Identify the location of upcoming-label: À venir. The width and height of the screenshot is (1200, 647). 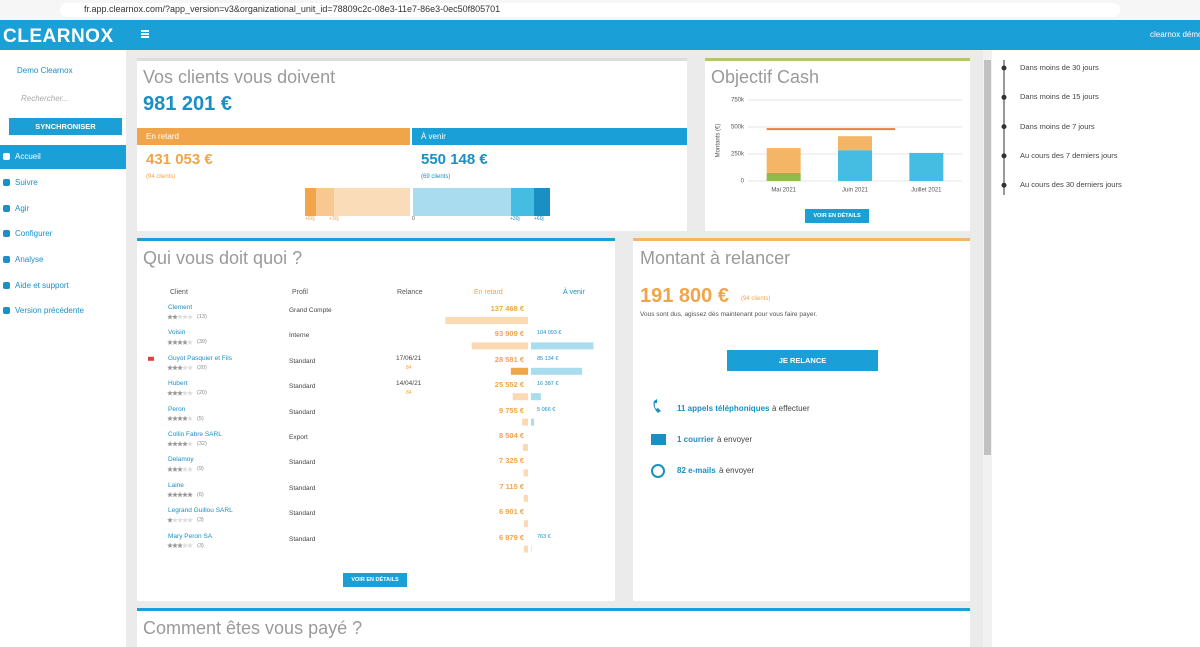
(433, 136).